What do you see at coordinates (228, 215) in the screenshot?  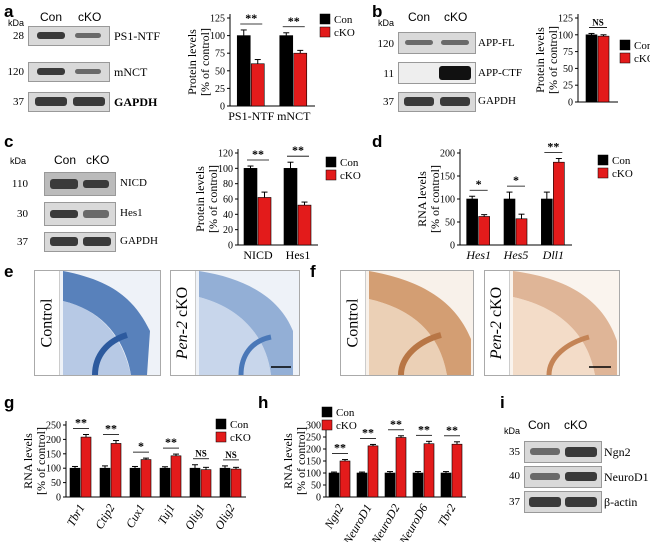 I see `y-tick-label: 40` at bounding box center [228, 215].